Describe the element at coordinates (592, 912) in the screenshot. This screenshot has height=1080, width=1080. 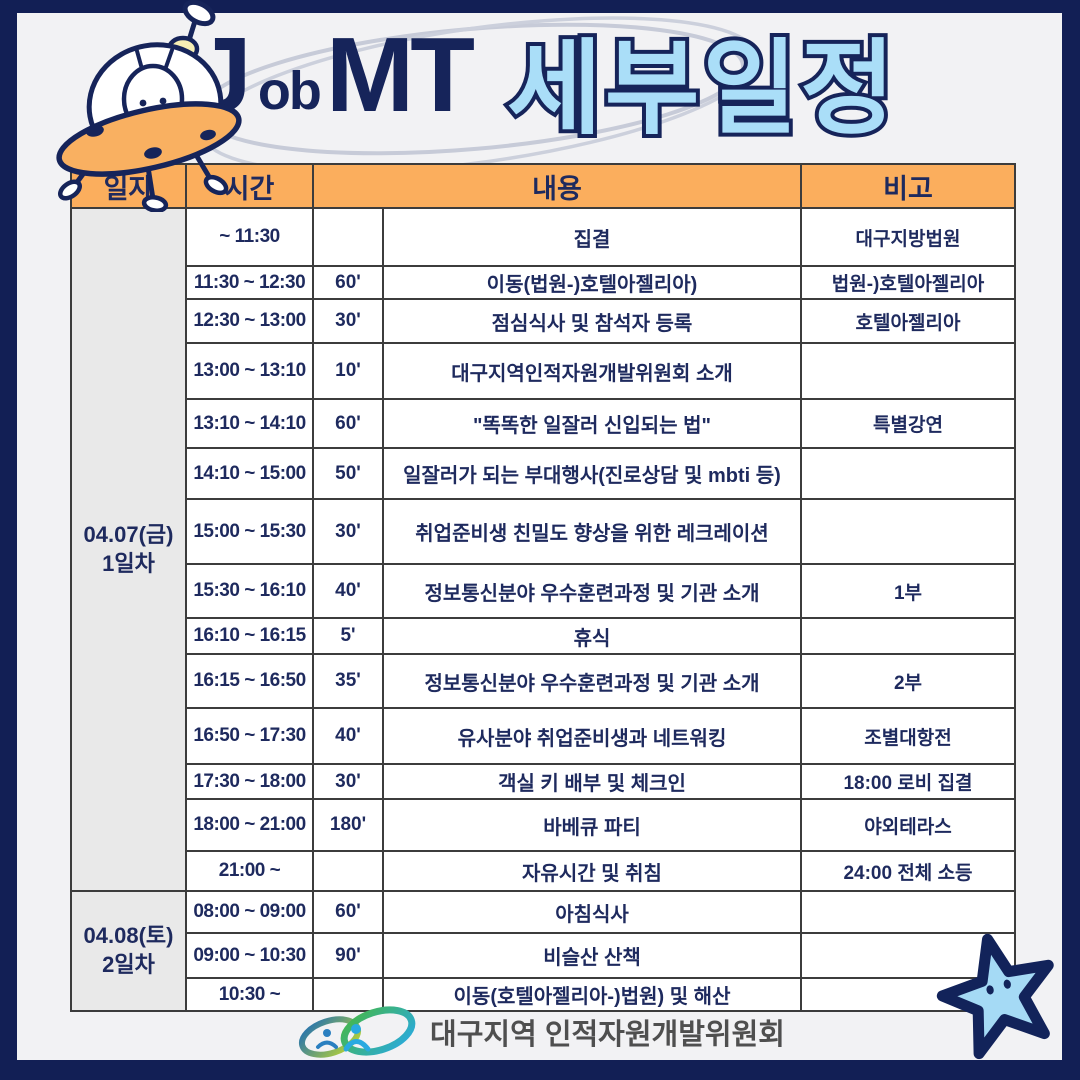
I see `content-cell: 아침식사` at that location.